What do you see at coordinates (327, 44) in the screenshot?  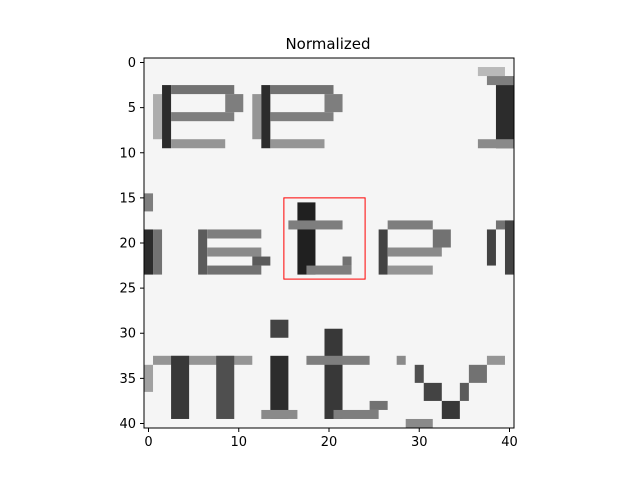 I see `chart-title: Normalized` at bounding box center [327, 44].